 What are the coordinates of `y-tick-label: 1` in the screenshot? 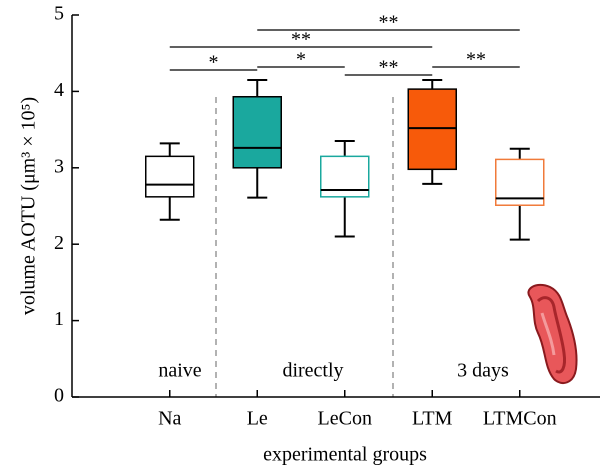 It's located at (59, 319).